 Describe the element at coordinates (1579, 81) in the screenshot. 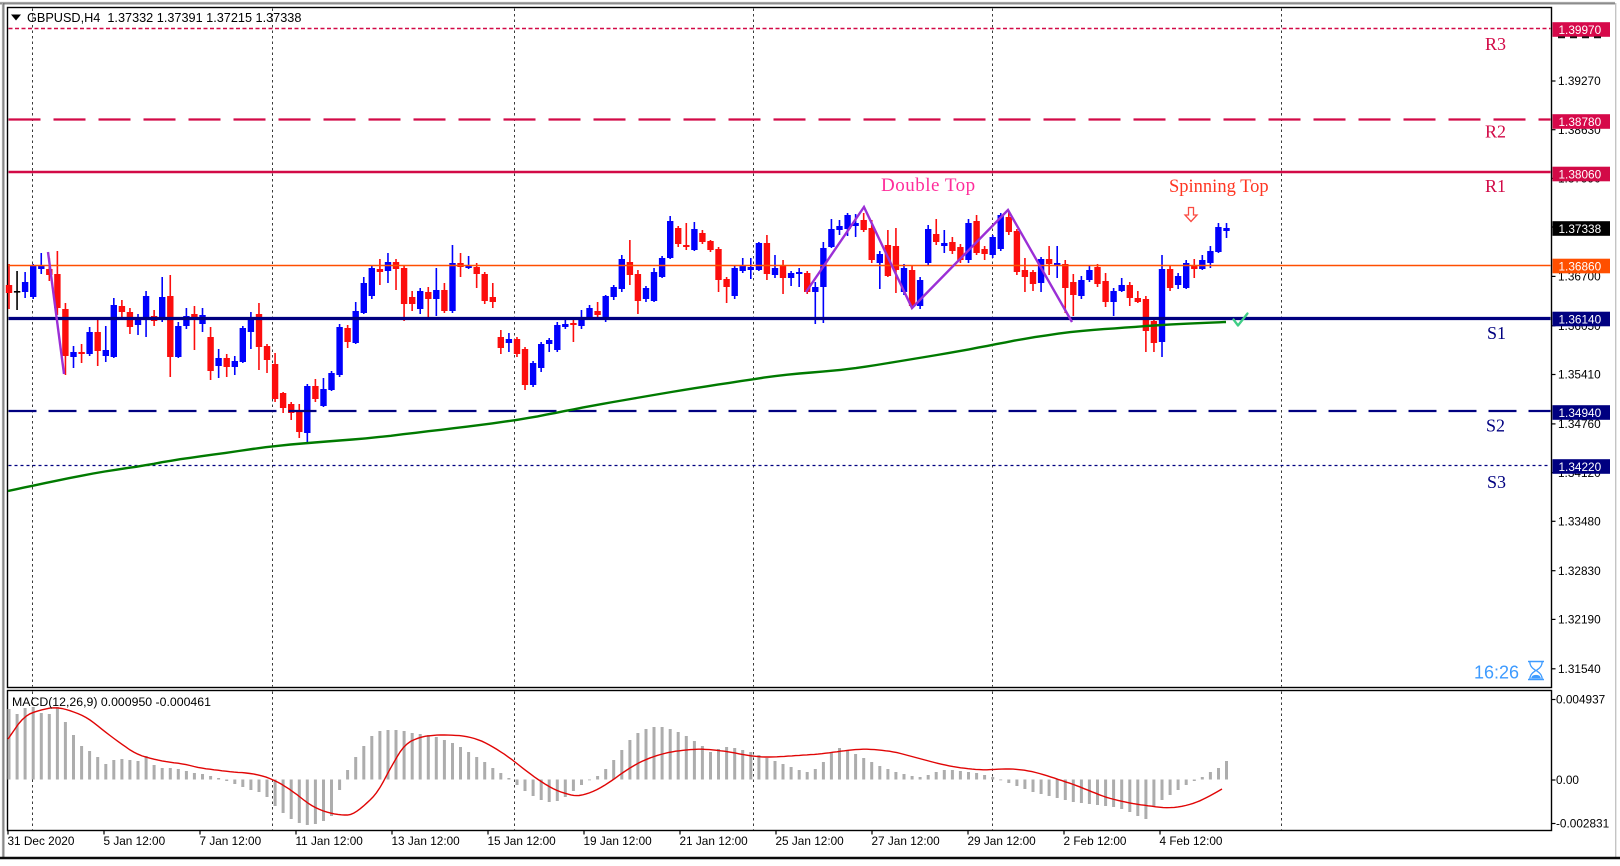

I see `svg-text: 1.39270` at that location.